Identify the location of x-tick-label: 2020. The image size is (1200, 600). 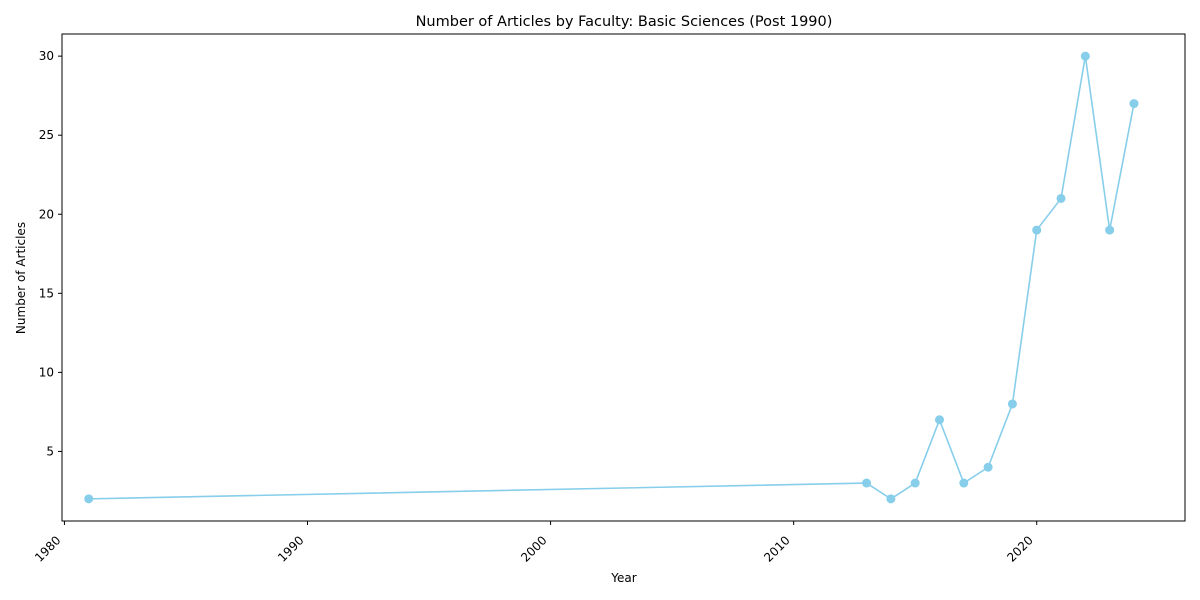
(1019, 548).